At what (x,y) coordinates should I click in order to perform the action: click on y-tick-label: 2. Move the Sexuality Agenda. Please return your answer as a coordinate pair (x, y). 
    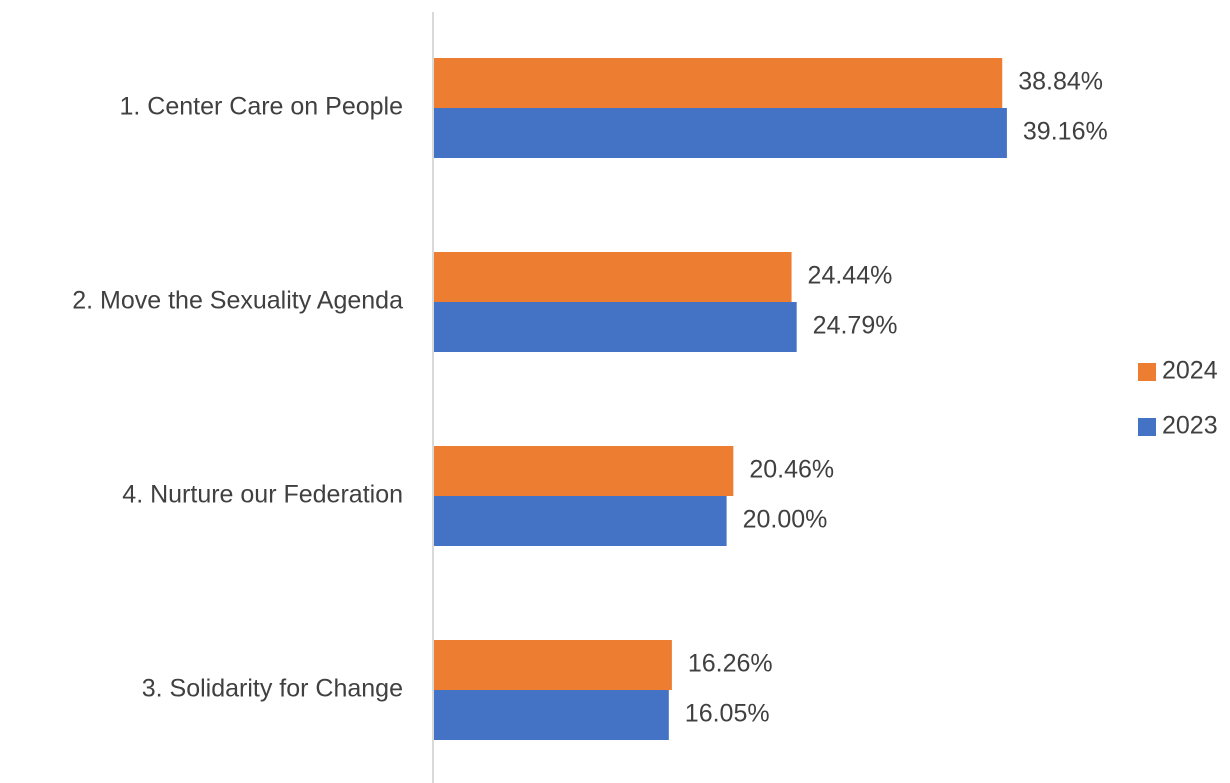
    Looking at the image, I should click on (237, 301).